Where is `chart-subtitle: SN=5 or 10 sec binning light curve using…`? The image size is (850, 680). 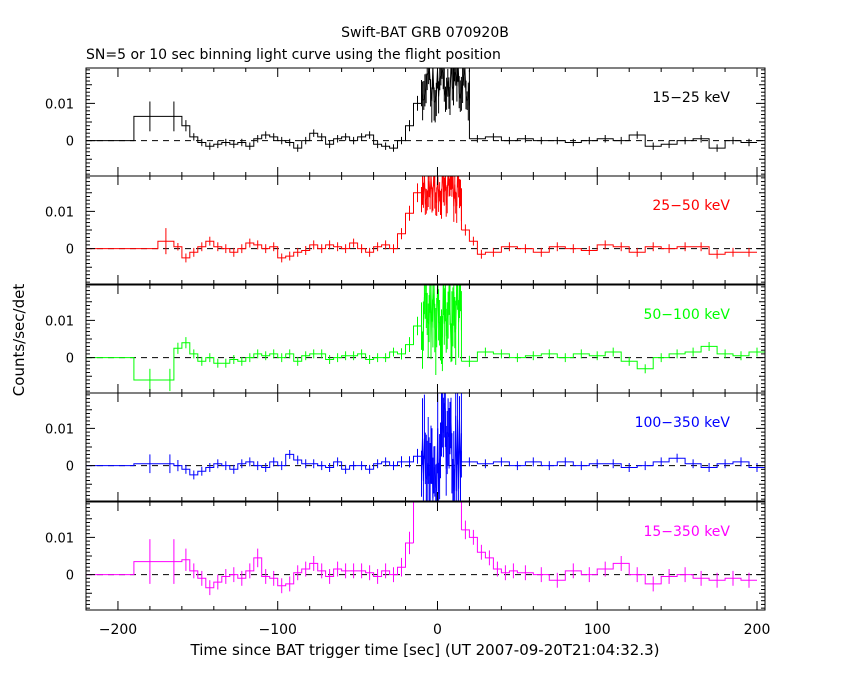
chart-subtitle: SN=5 or 10 sec binning light curve using… is located at coordinates (293, 55).